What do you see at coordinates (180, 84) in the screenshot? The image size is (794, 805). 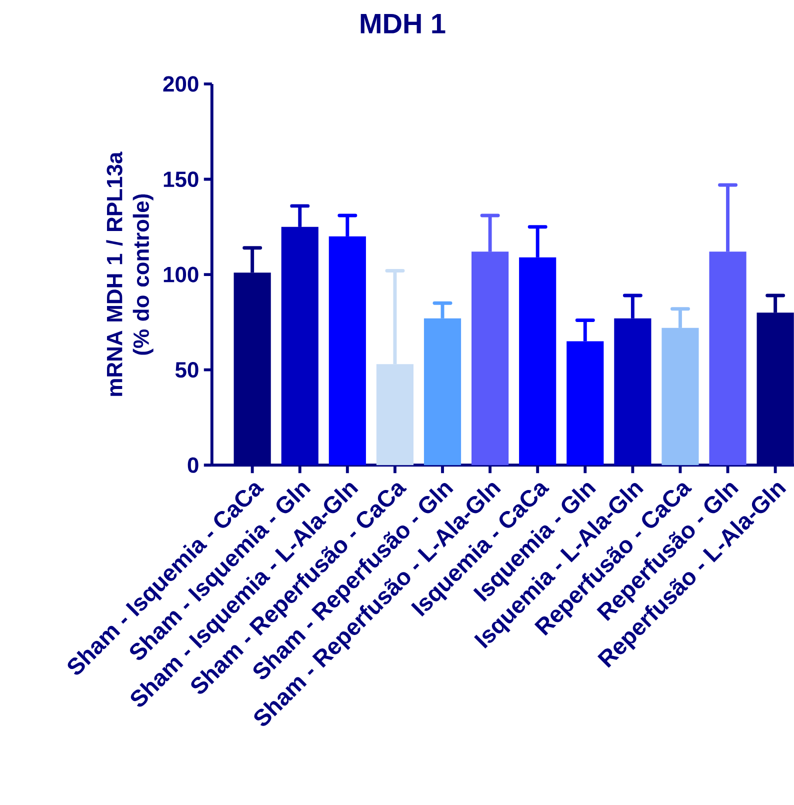 I see `y-tick-label: 200` at bounding box center [180, 84].